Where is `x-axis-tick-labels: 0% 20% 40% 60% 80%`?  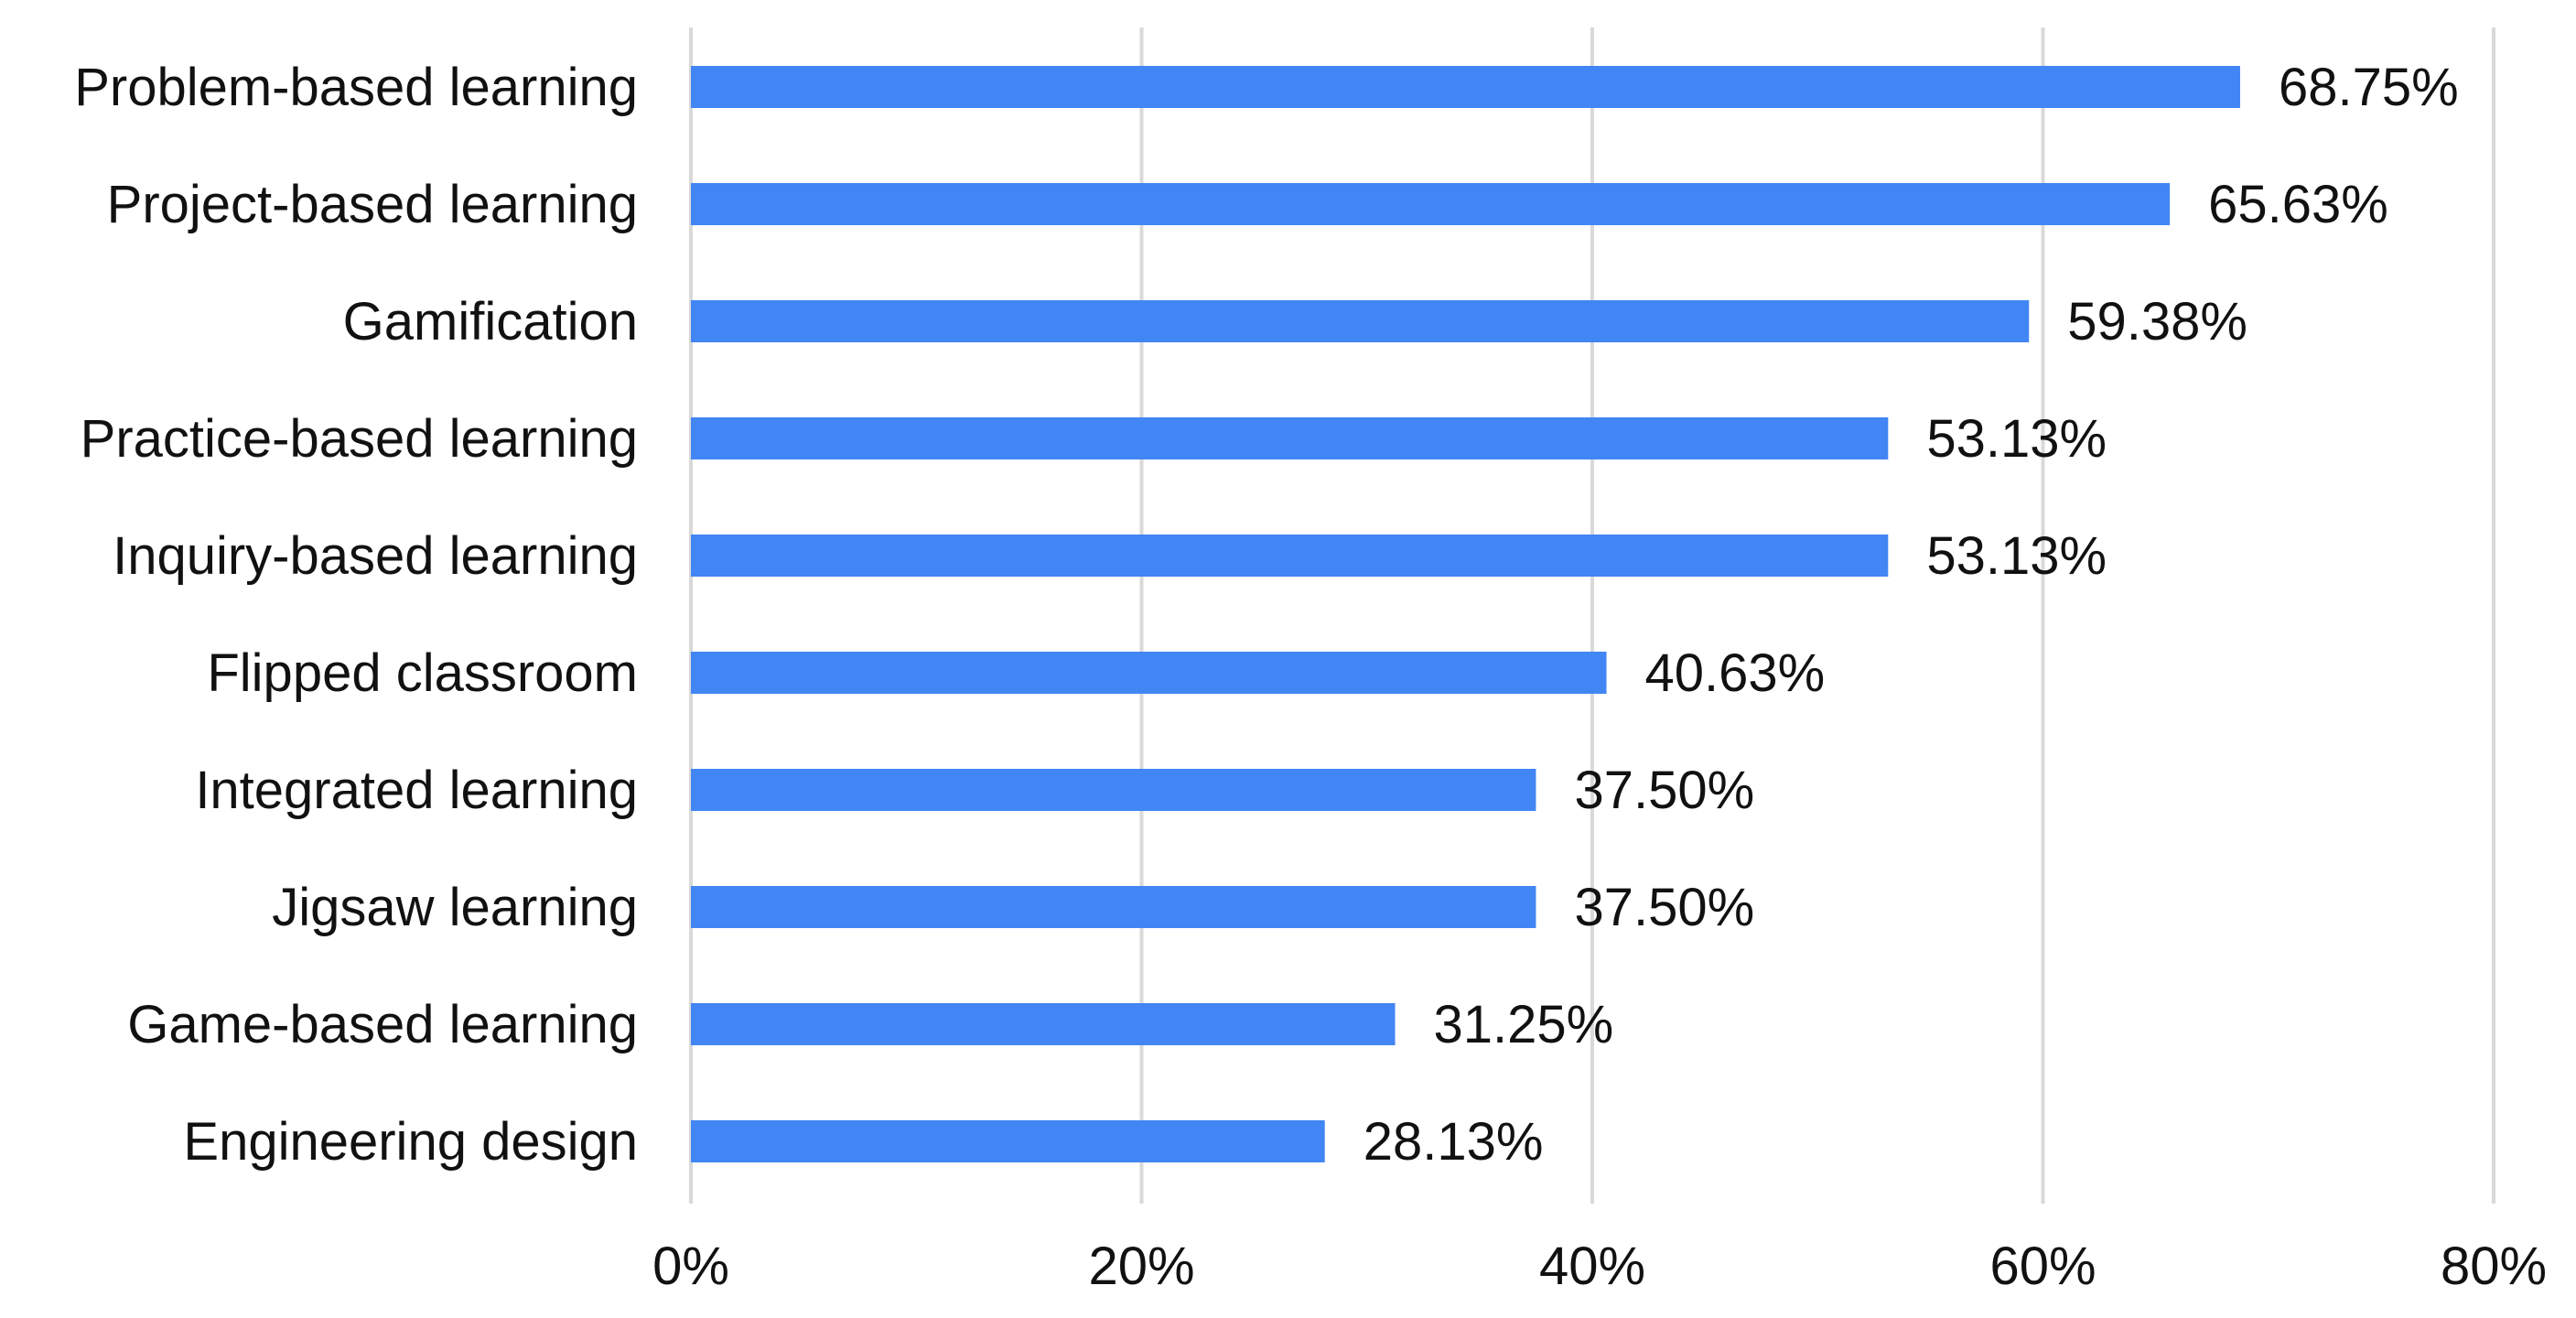
x-axis-tick-labels: 0% 20% 40% 60% 80% is located at coordinates (1599, 1266).